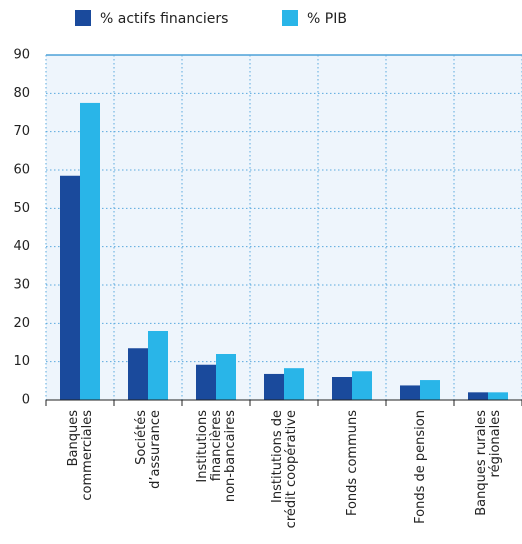 The width and height of the screenshot is (522, 544). What do you see at coordinates (148, 449) in the screenshot?
I see `x-tick-label: Sociétésd’assurance` at bounding box center [148, 449].